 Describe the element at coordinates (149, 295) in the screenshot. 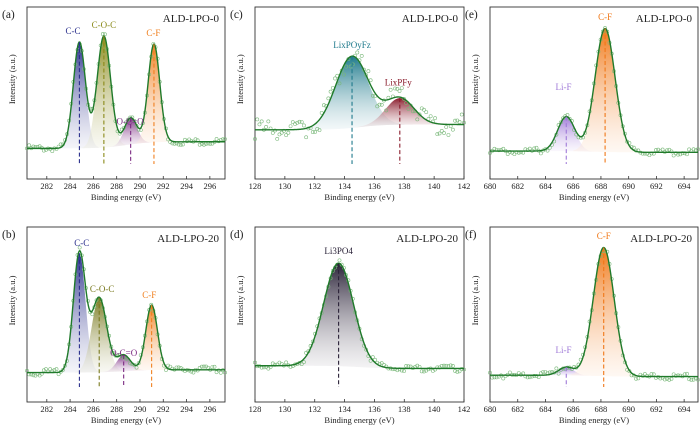

I see `peak-label: C-F` at that location.